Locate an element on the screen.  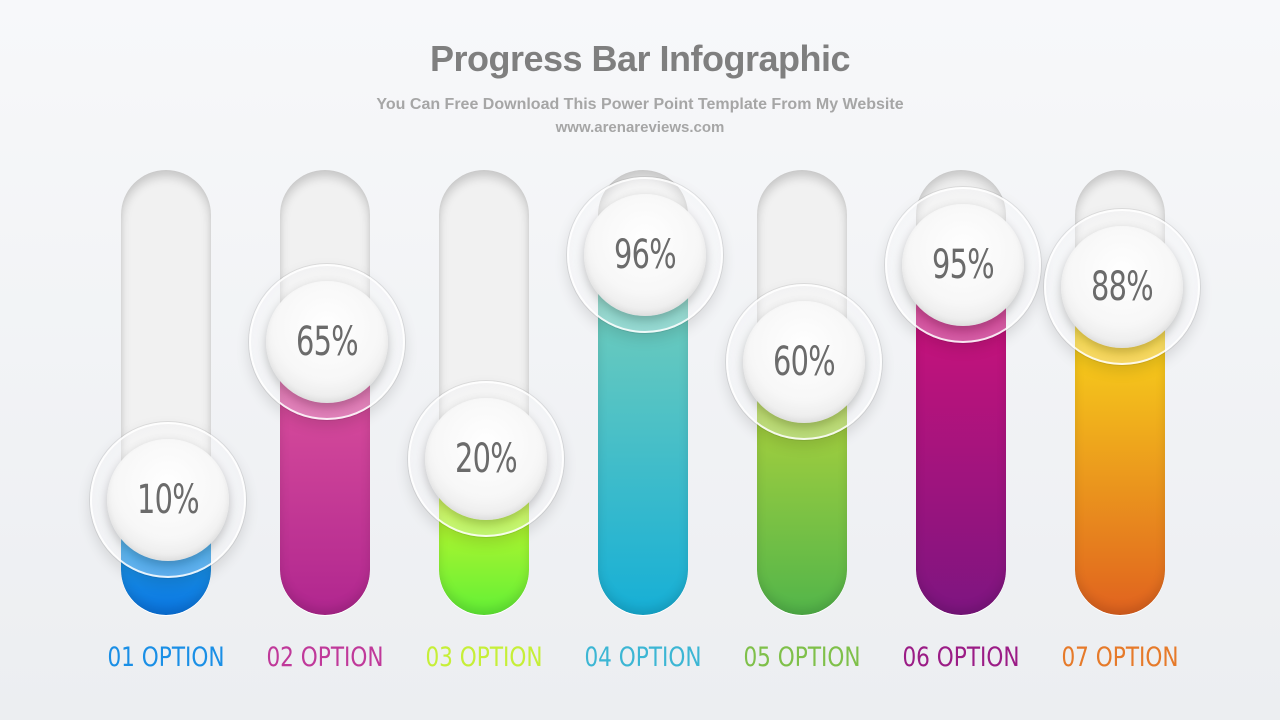
percent-value: 88% is located at coordinates (1122, 287).